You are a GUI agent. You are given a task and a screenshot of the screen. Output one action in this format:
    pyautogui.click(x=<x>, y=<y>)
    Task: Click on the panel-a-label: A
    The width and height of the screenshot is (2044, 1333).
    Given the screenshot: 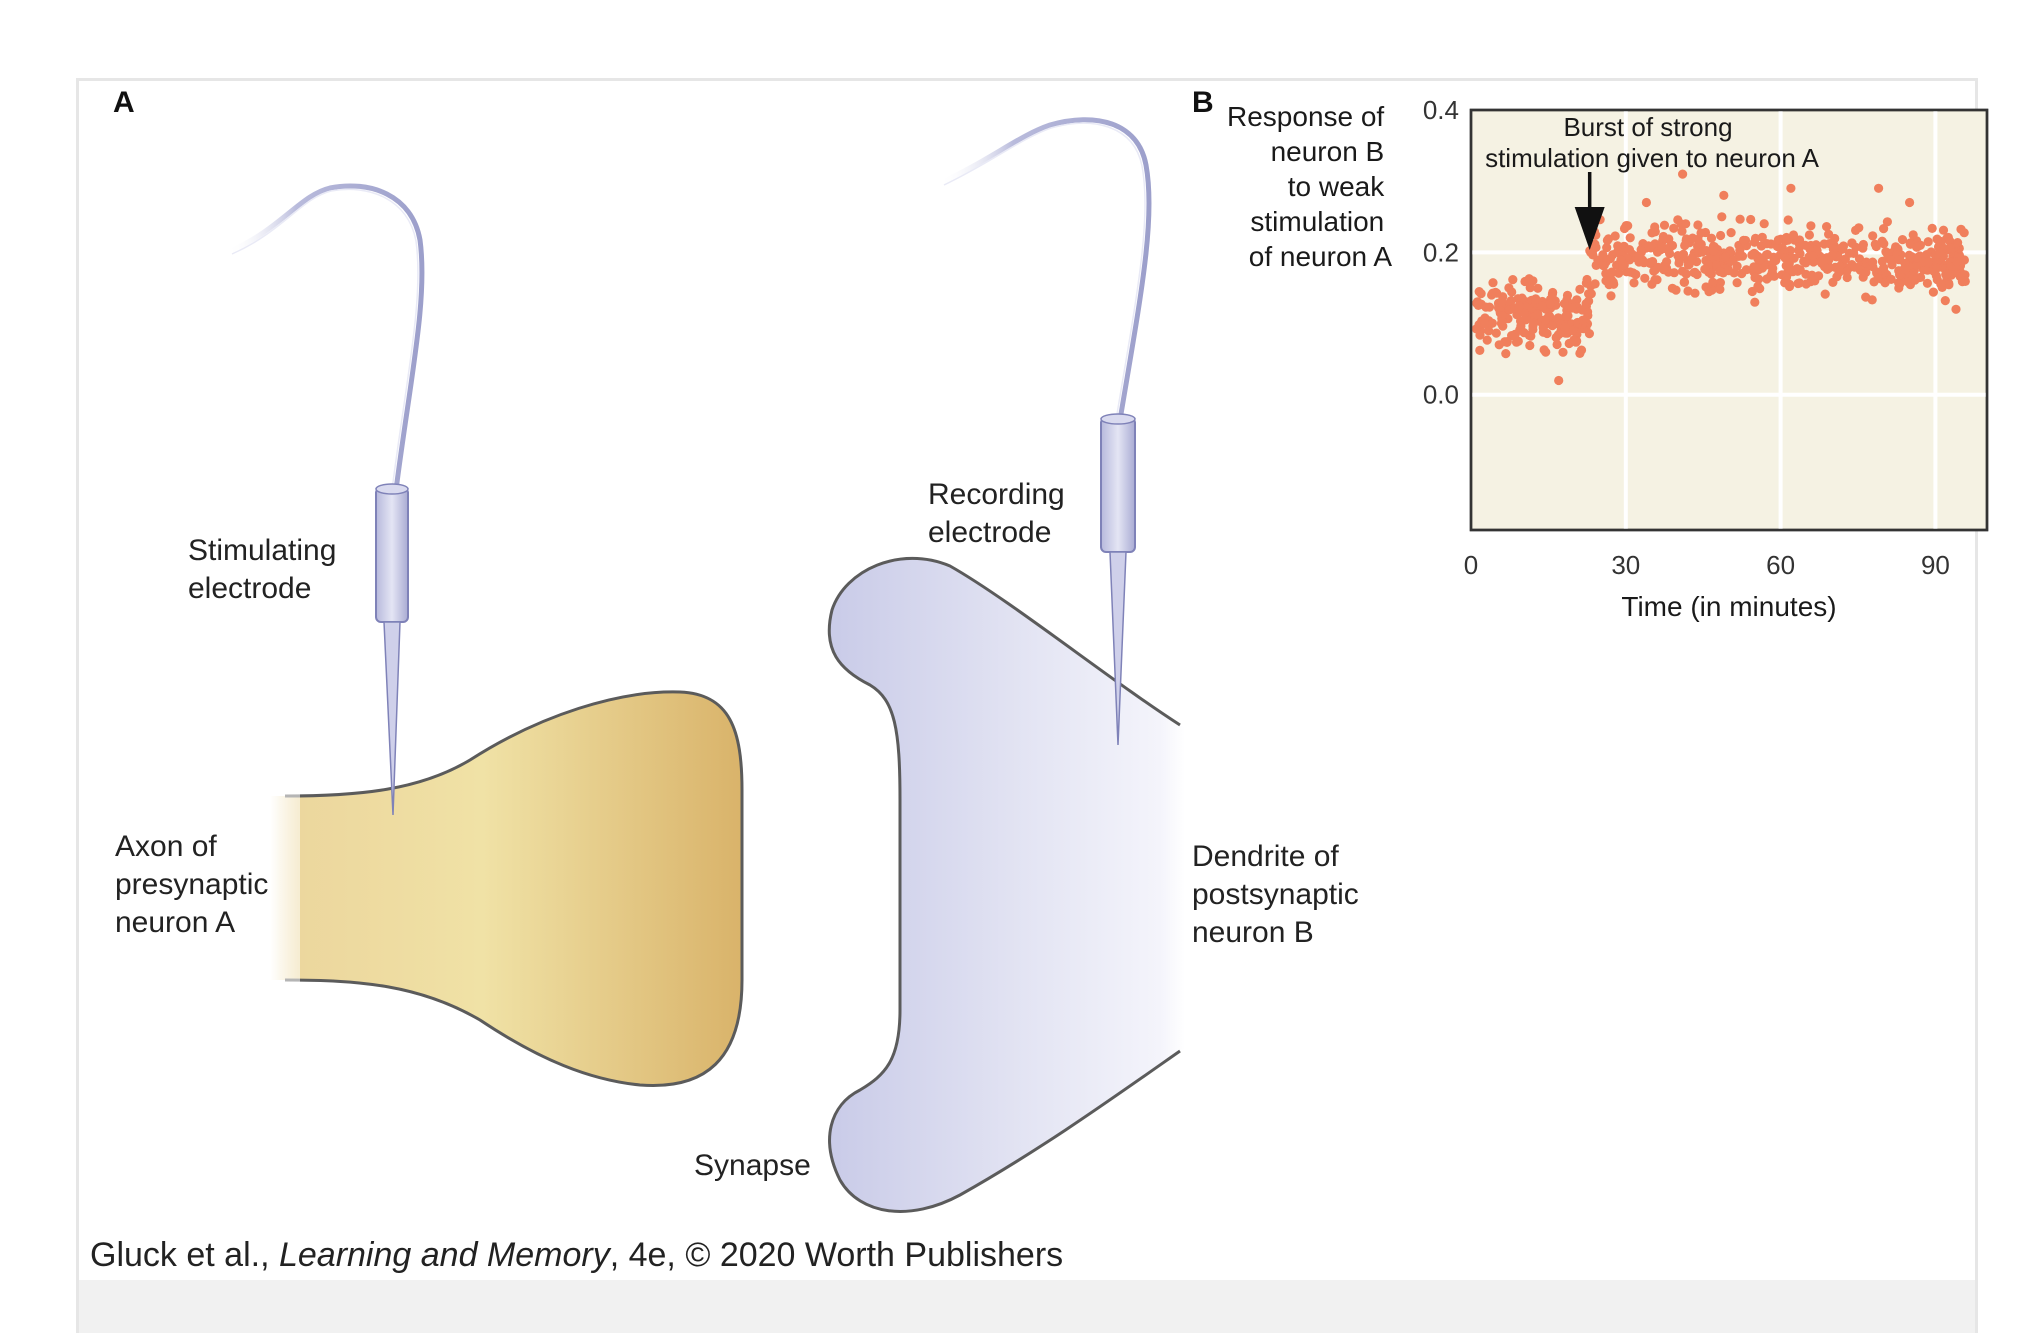 What is the action you would take?
    pyautogui.click(x=124, y=102)
    